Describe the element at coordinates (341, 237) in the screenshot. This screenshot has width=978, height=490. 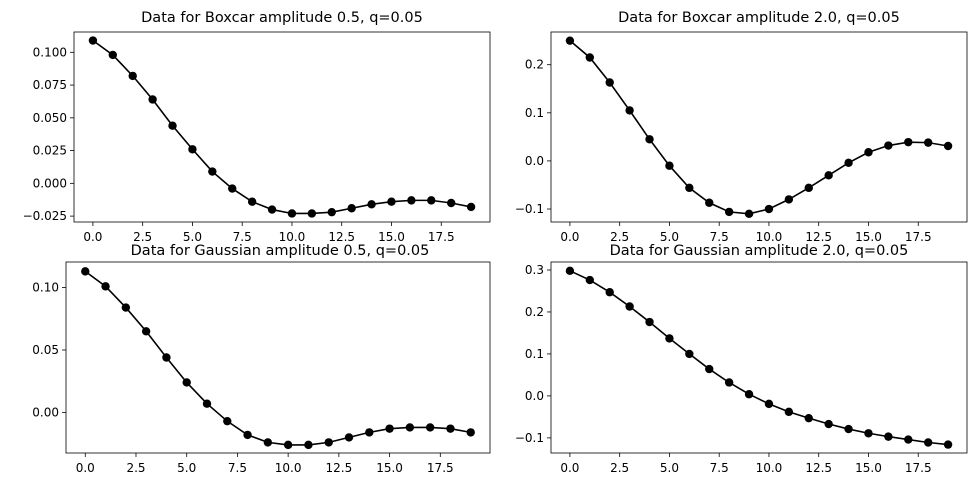
I see `x-tick-label: 12.5` at that location.